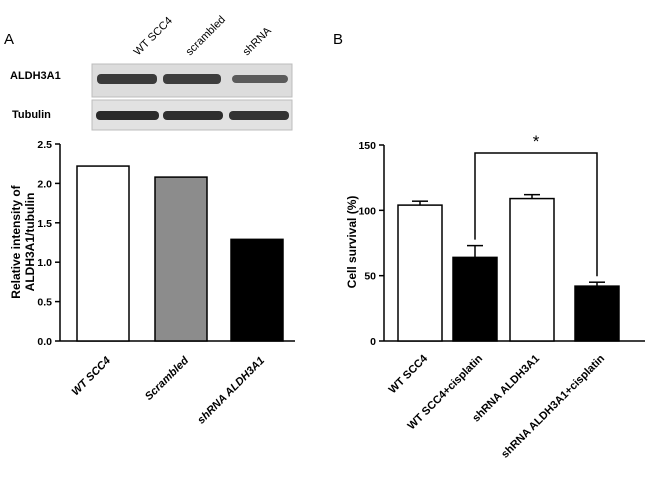  What do you see at coordinates (35, 76) in the screenshot?
I see `blot-row-label-aldh3a1: ALDH3A1` at bounding box center [35, 76].